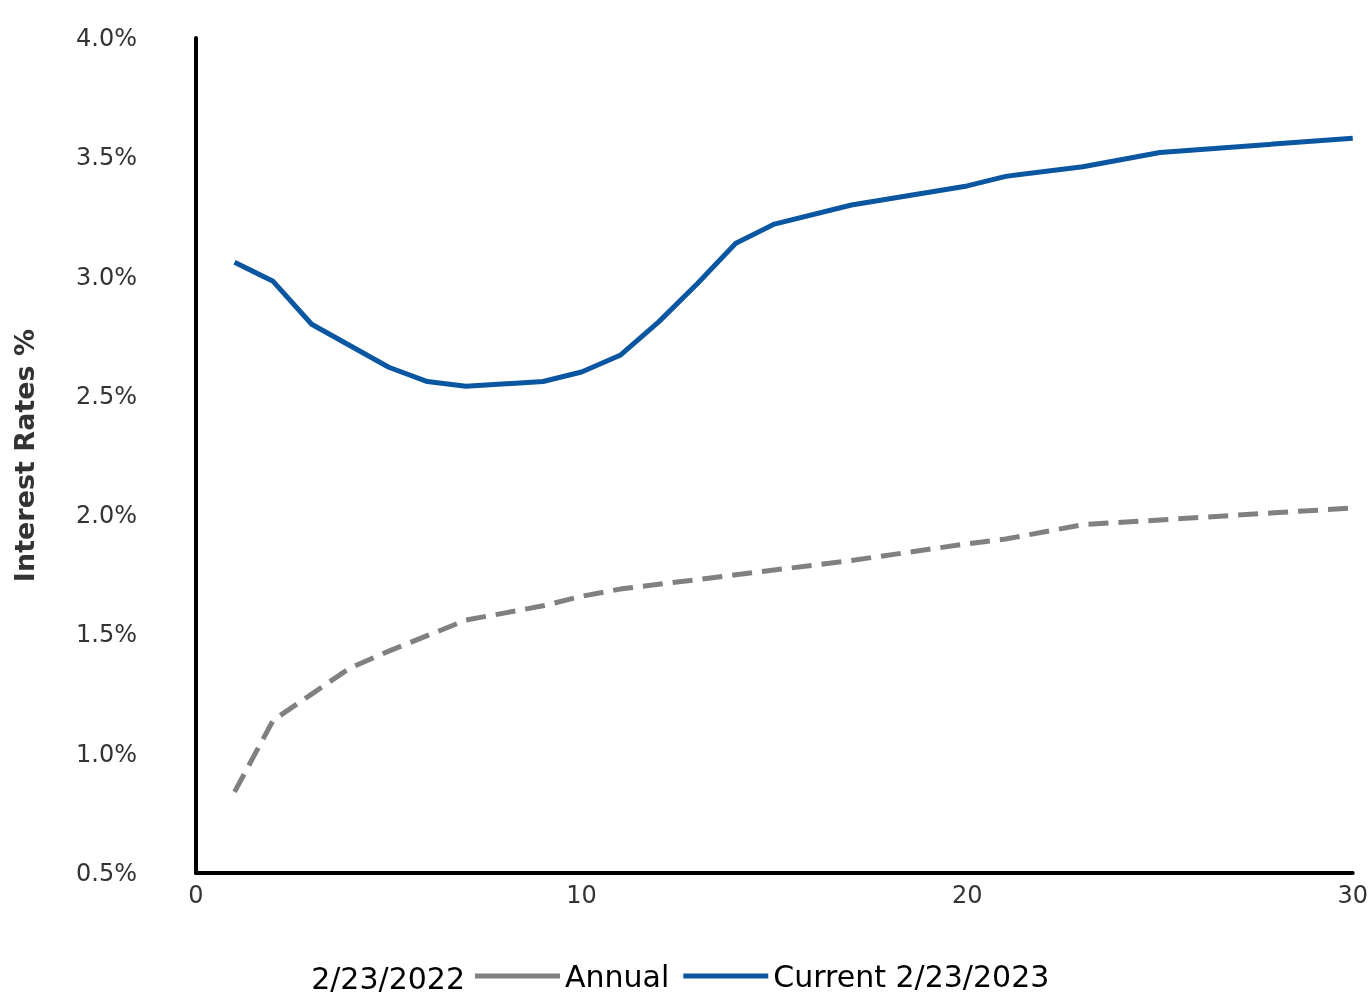 This screenshot has height=996, width=1371. What do you see at coordinates (106, 634) in the screenshot?
I see `y-tick-label: 1.5%` at bounding box center [106, 634].